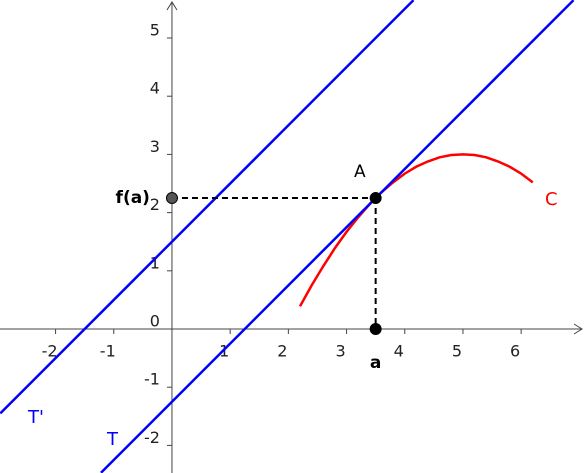  What do you see at coordinates (515, 351) in the screenshot?
I see `x-tick-label: 6` at bounding box center [515, 351].